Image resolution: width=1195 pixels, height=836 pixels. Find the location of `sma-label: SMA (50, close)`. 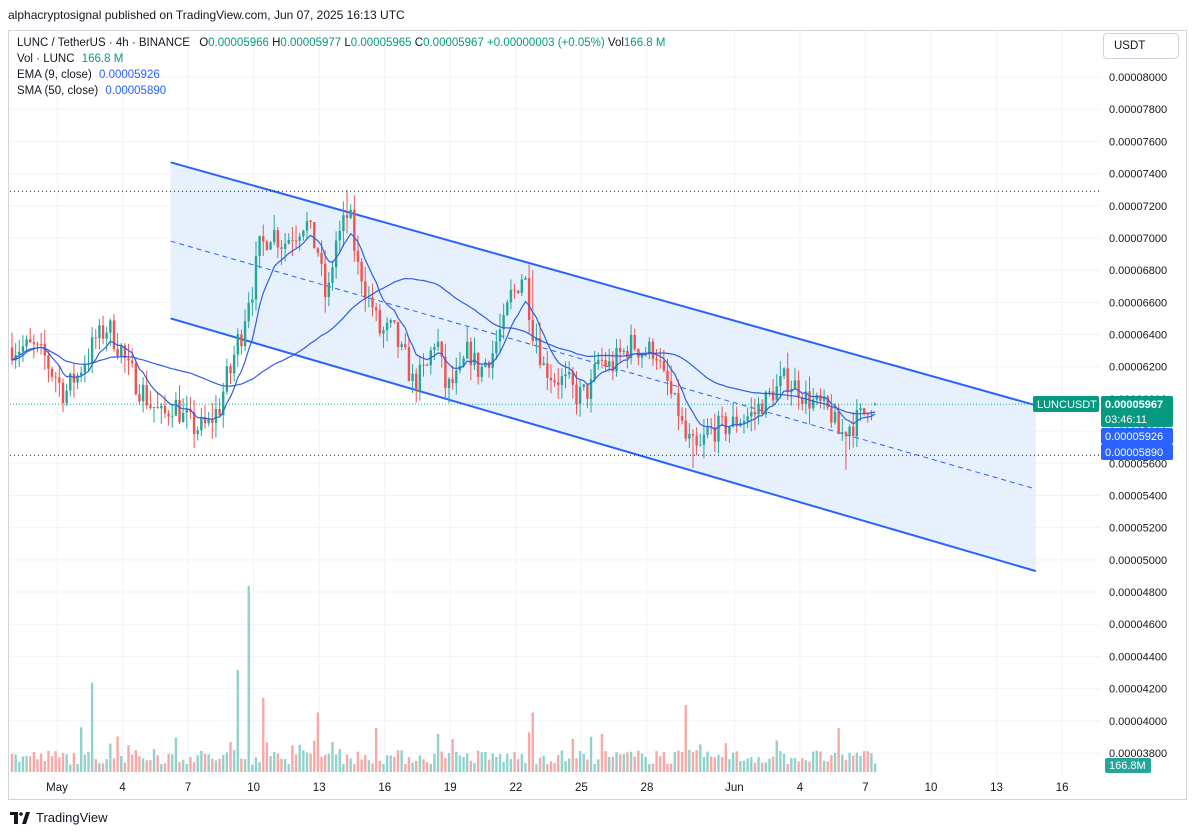

sma-label: SMA (50, close) is located at coordinates (58, 91).